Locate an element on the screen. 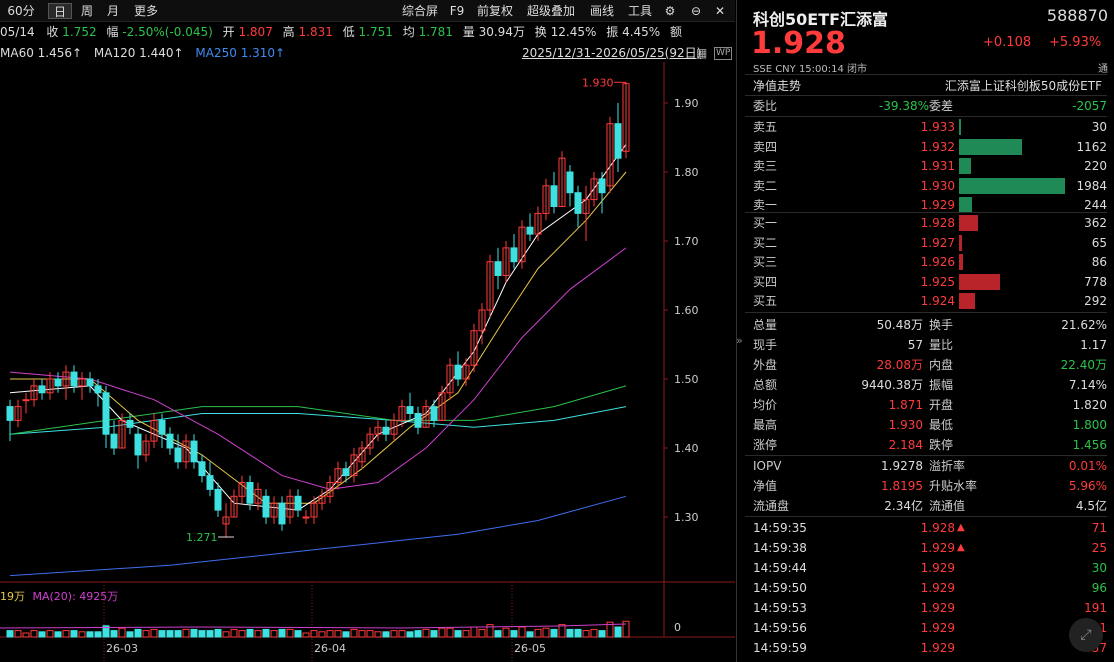 This screenshot has width=1114, height=662. weicha-value: -2057 is located at coordinates (1089, 106).